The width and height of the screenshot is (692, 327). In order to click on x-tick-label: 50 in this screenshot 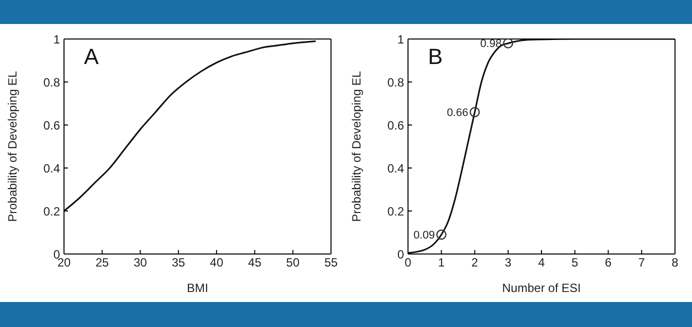, I will do `click(293, 263)`.